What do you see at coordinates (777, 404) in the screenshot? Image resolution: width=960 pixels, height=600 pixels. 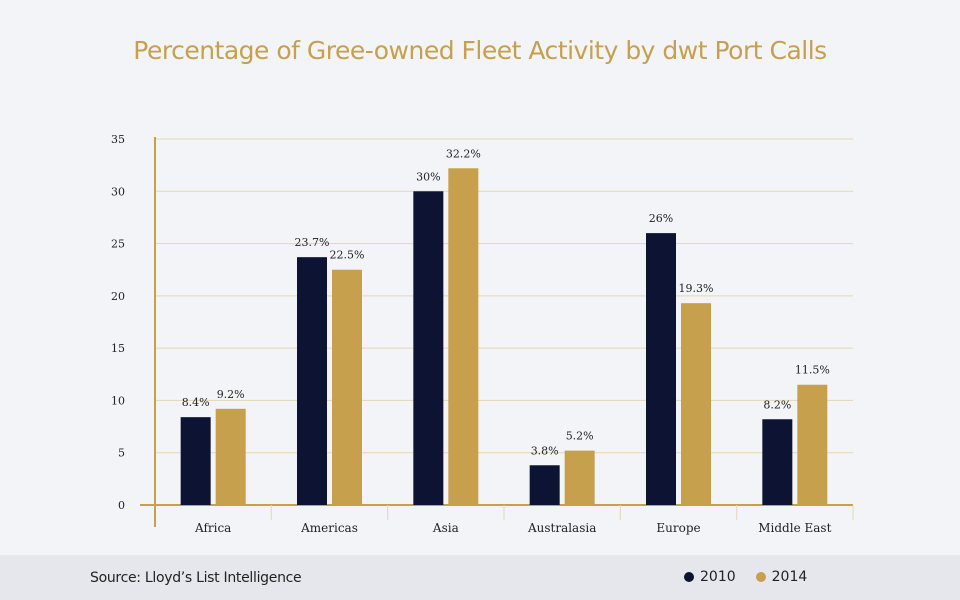 I see `data-label: 8.2%` at bounding box center [777, 404].